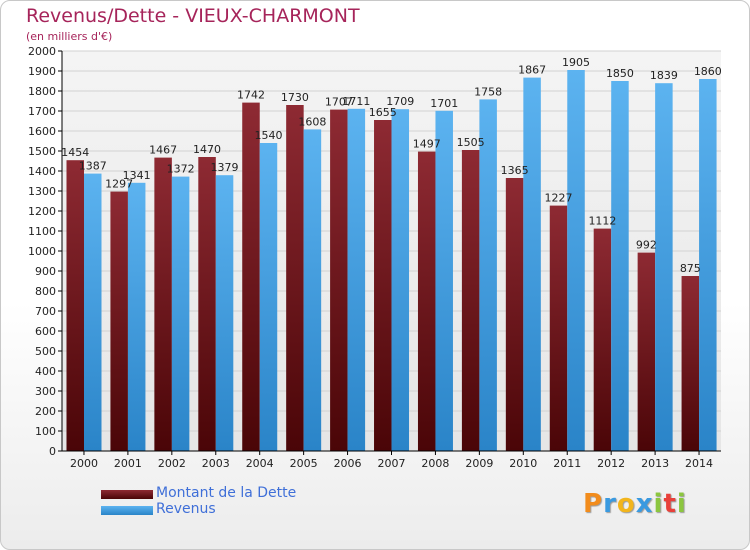 The width and height of the screenshot is (750, 550). What do you see at coordinates (45, 431) in the screenshot?
I see `y-tick-label: 100` at bounding box center [45, 431].